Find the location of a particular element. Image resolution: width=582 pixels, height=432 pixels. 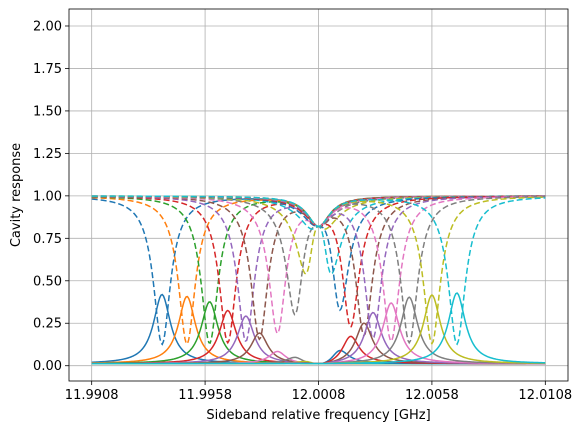

y-tick-label: 1.25 is located at coordinates (47, 154).